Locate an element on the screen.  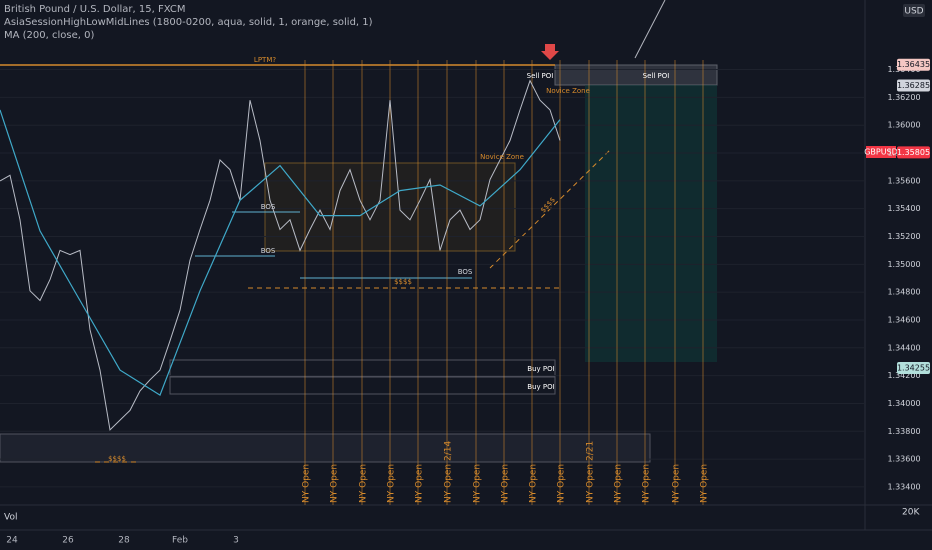
zone-box is located at coordinates (325, 448).